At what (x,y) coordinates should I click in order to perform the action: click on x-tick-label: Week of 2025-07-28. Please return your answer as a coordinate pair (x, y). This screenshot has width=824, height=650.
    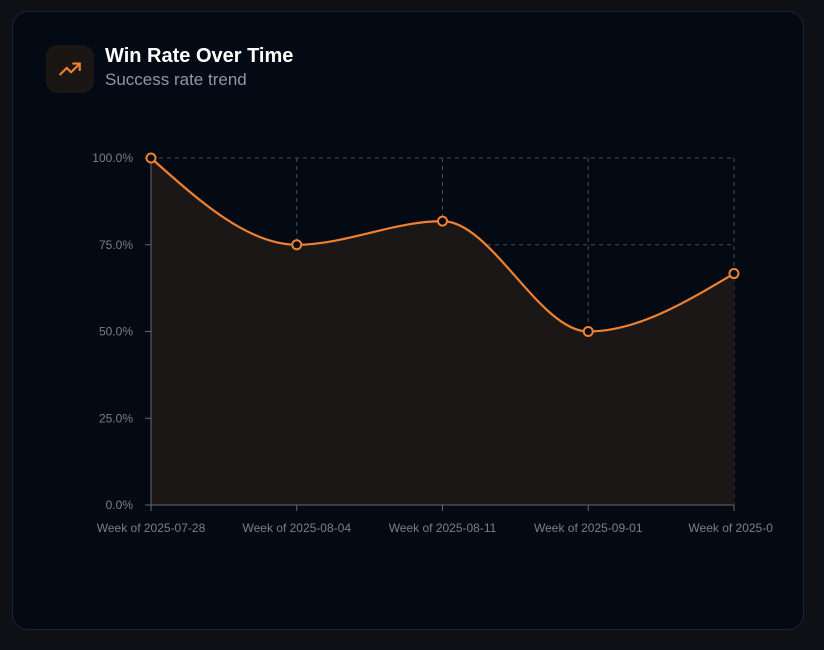
    Looking at the image, I should click on (151, 528).